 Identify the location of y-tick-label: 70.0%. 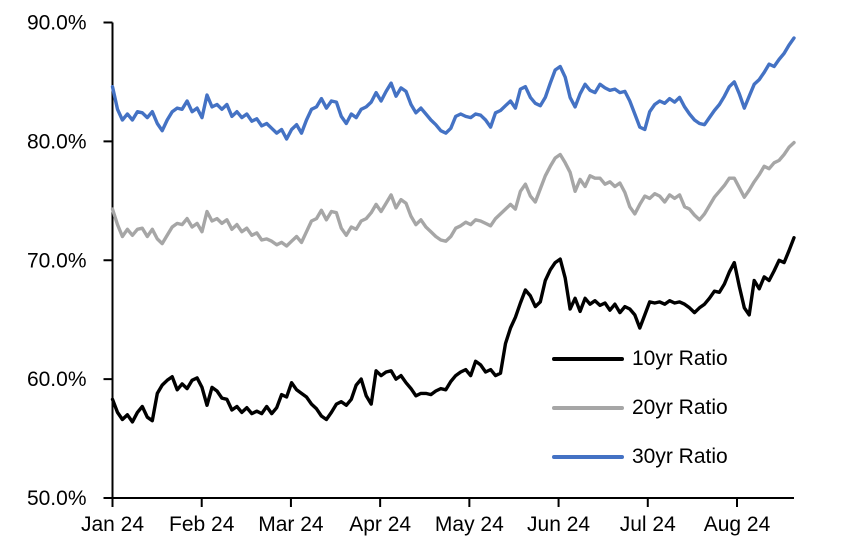
(57, 260).